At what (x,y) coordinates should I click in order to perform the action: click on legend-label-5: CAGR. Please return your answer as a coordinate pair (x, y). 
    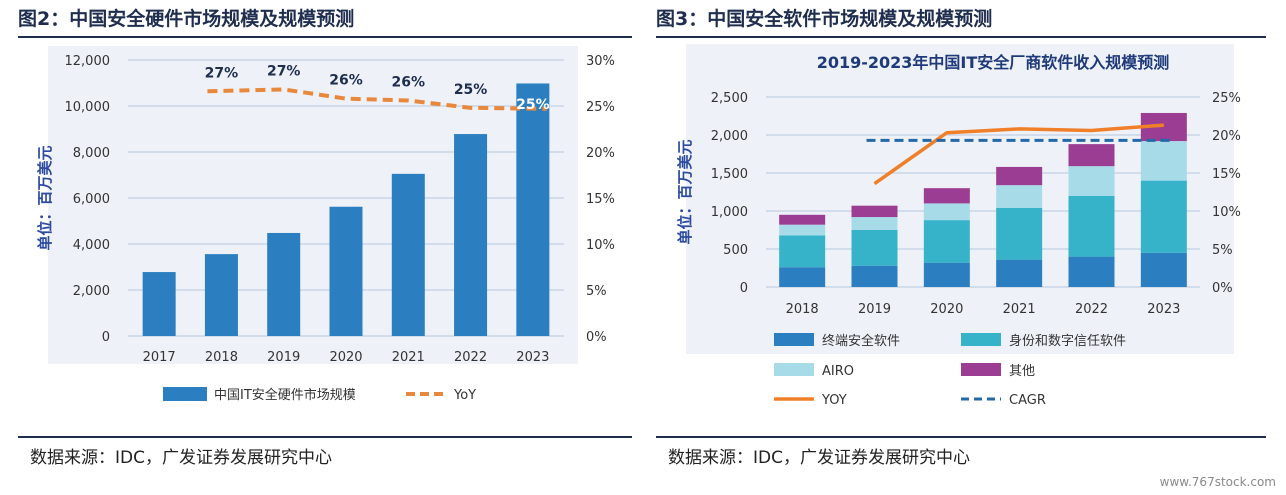
    Looking at the image, I should click on (1027, 400).